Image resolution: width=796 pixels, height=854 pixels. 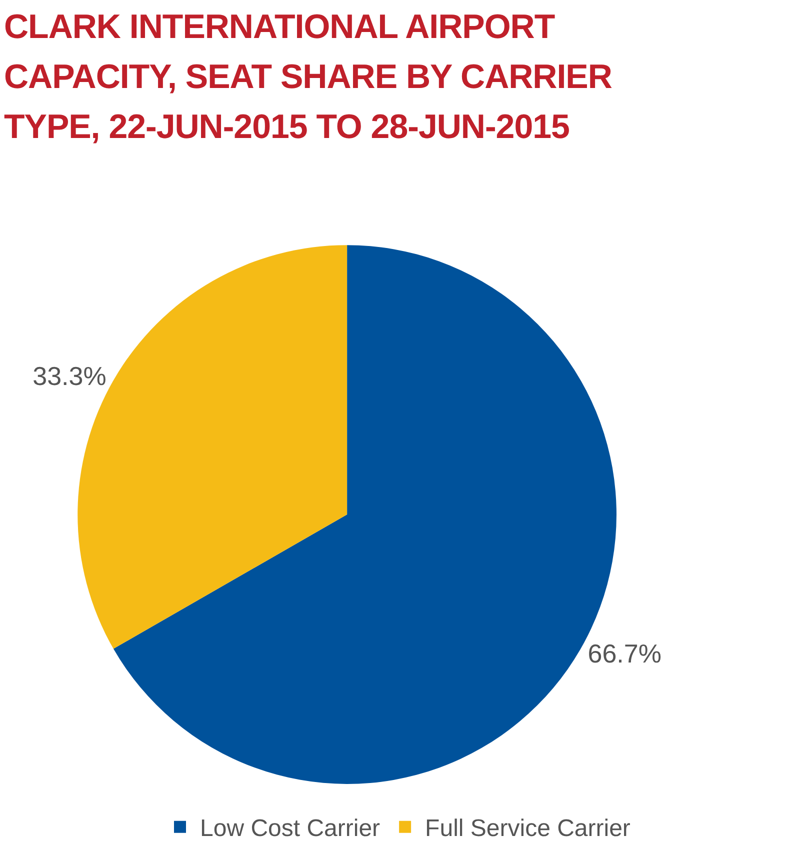 I want to click on data-label: 66.7%, so click(x=625, y=653).